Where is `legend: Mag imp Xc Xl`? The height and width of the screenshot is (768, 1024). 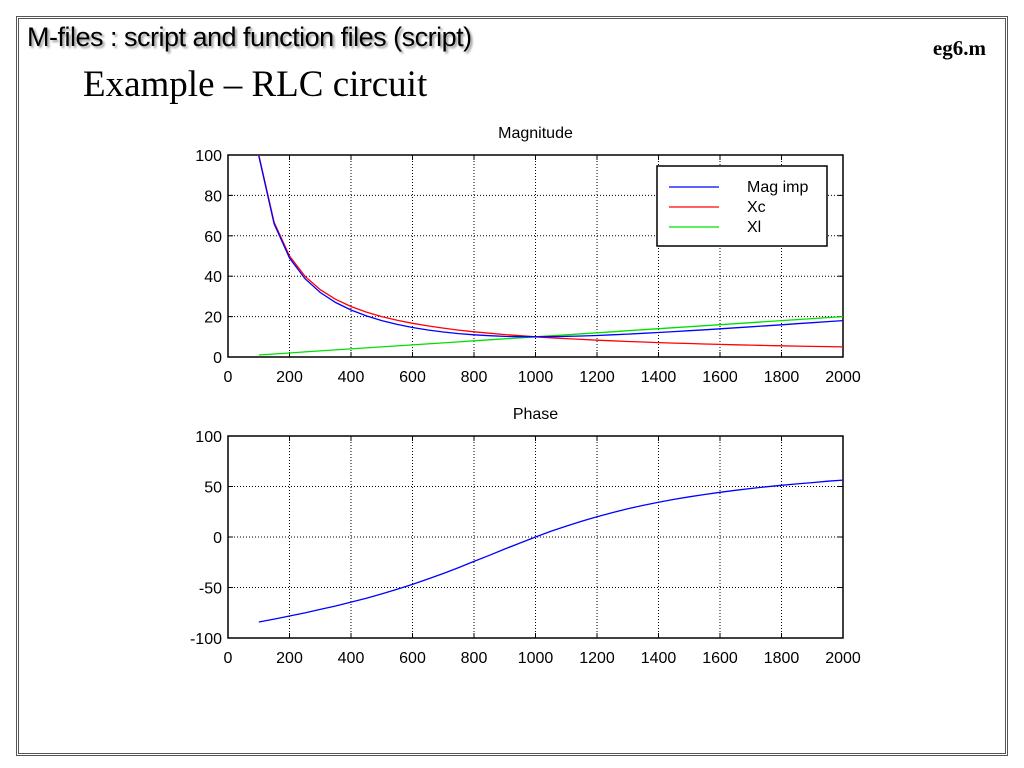
legend: Mag imp Xc Xl is located at coordinates (742, 206).